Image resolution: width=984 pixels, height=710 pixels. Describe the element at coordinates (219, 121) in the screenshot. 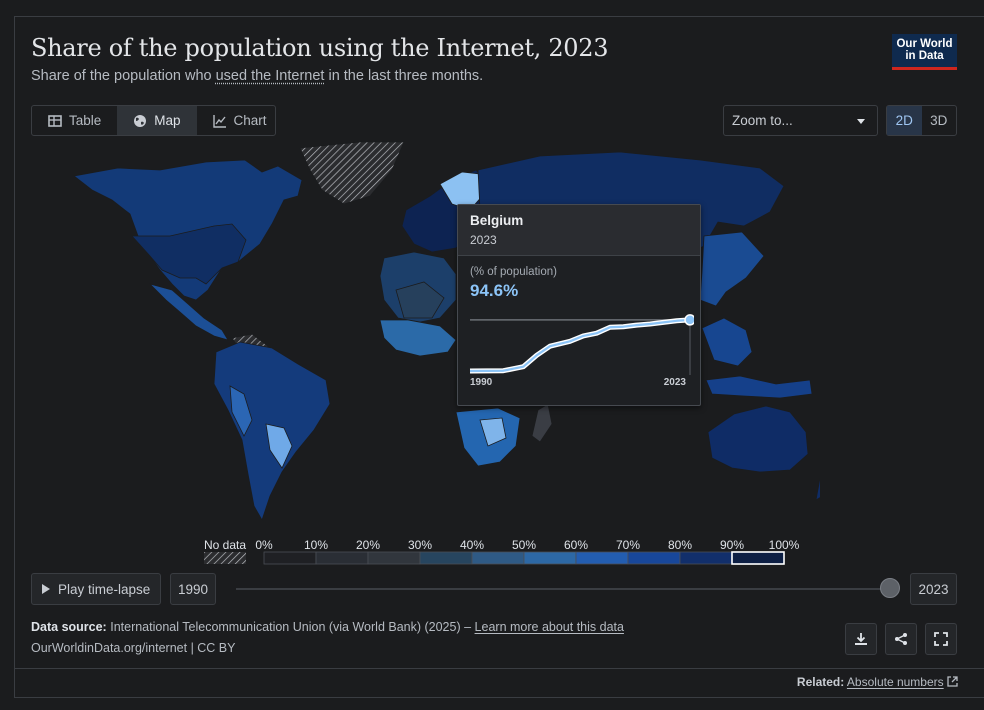

I see `line-chart-icon` at that location.